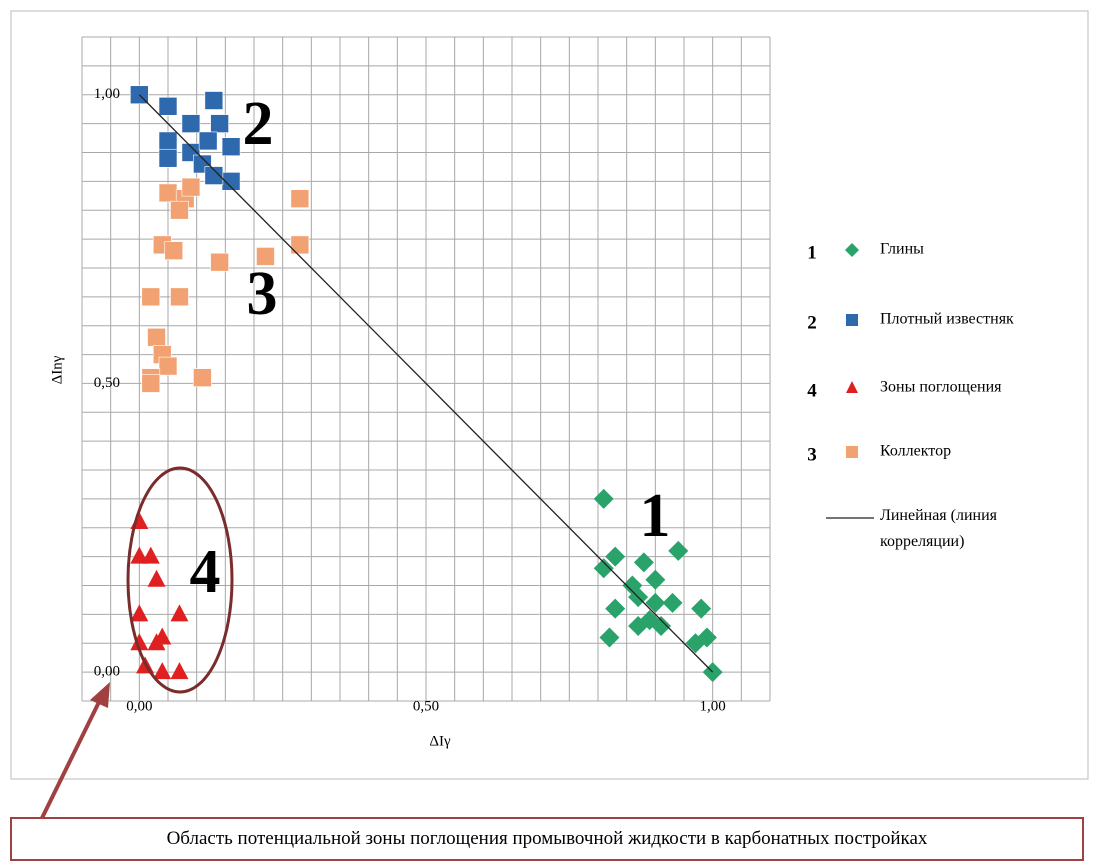 This screenshot has height=865, width=1099. What do you see at coordinates (812, 390) in the screenshot?
I see `legend-number: 4` at bounding box center [812, 390].